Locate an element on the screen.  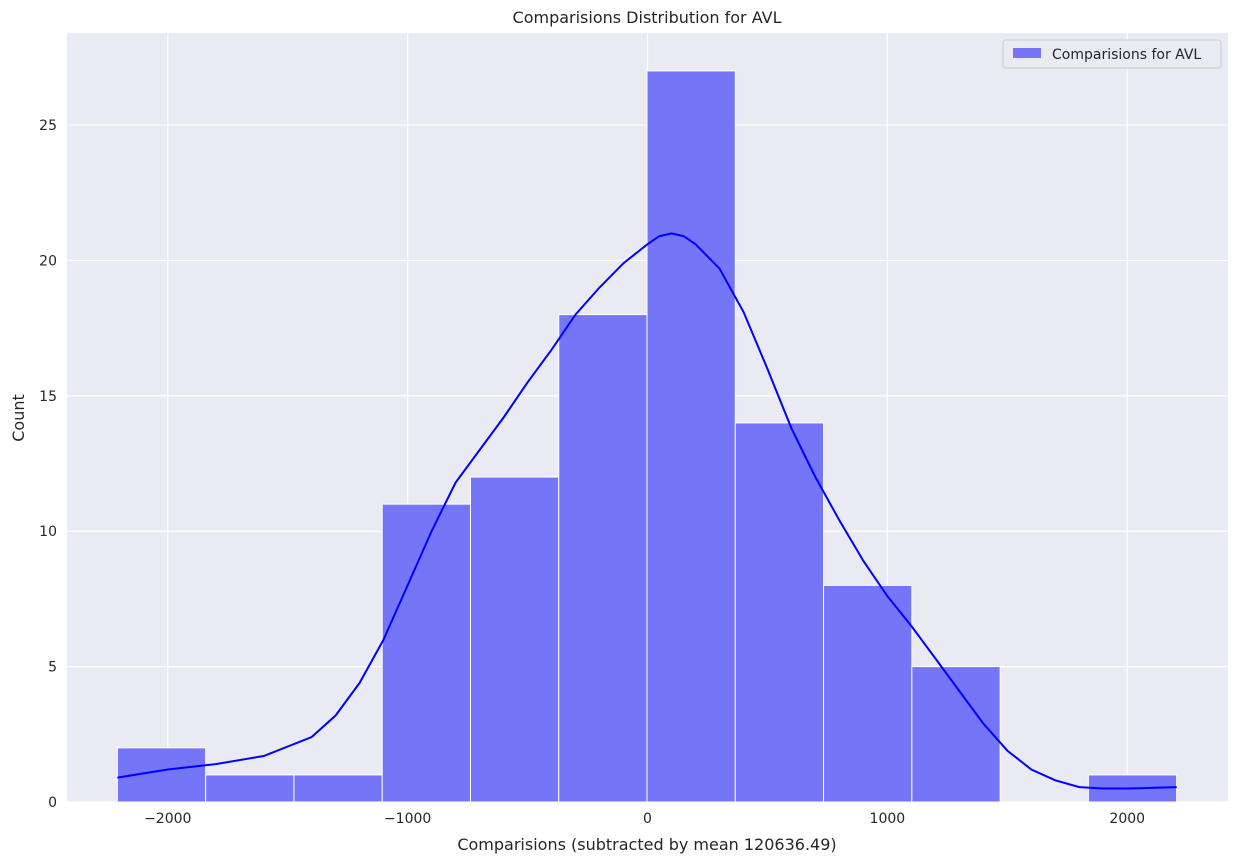
x-tick-labels: −2000 −1000 0 1000 2000 is located at coordinates (644, 819).